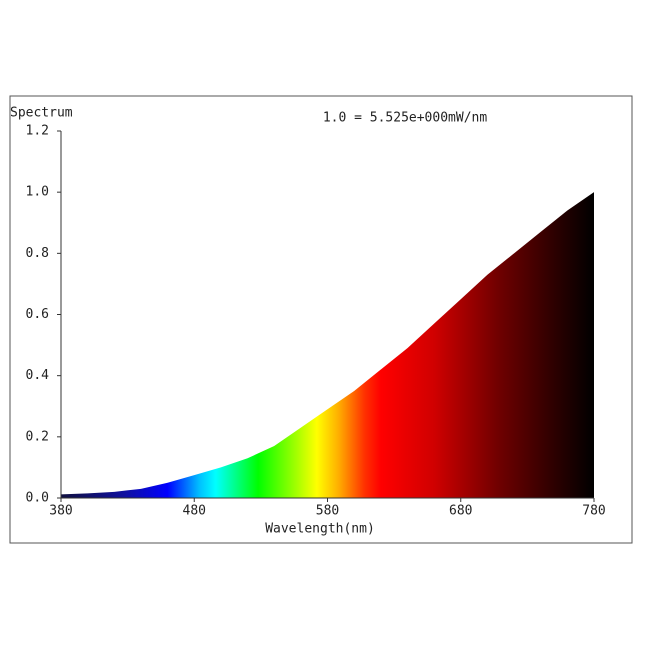 This screenshot has height=645, width=645. Describe the element at coordinates (37, 314) in the screenshot. I see `y-tick-label: 0.6` at that location.